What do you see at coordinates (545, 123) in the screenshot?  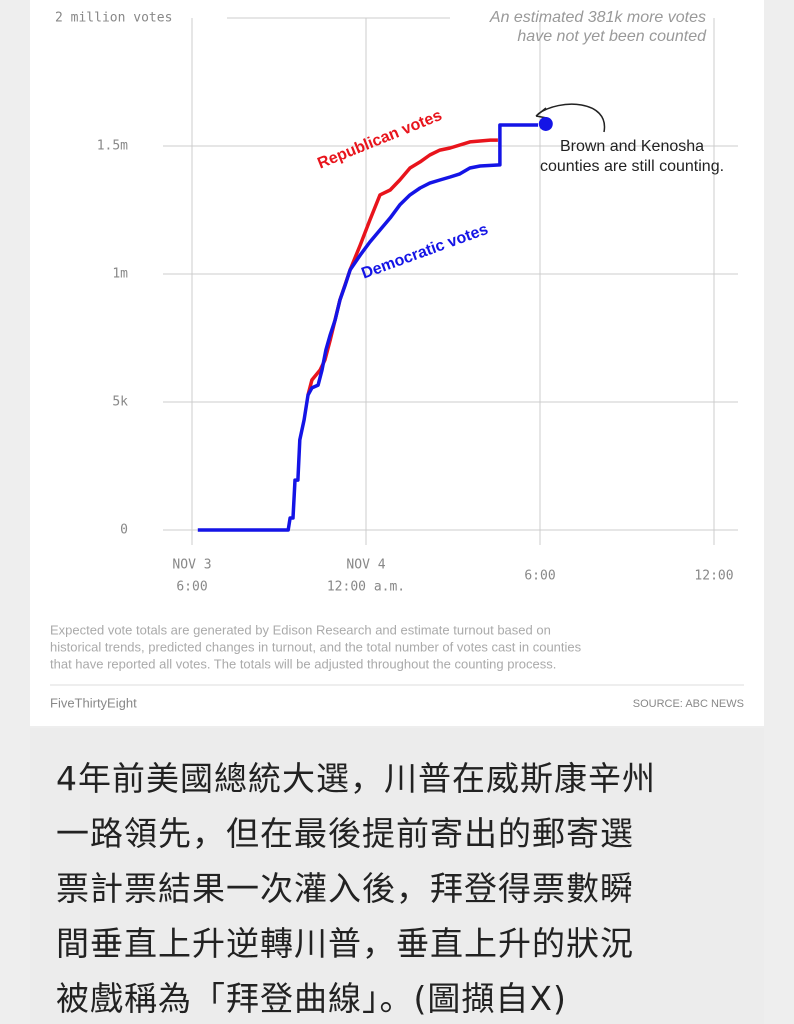 I see `marker` at bounding box center [545, 123].